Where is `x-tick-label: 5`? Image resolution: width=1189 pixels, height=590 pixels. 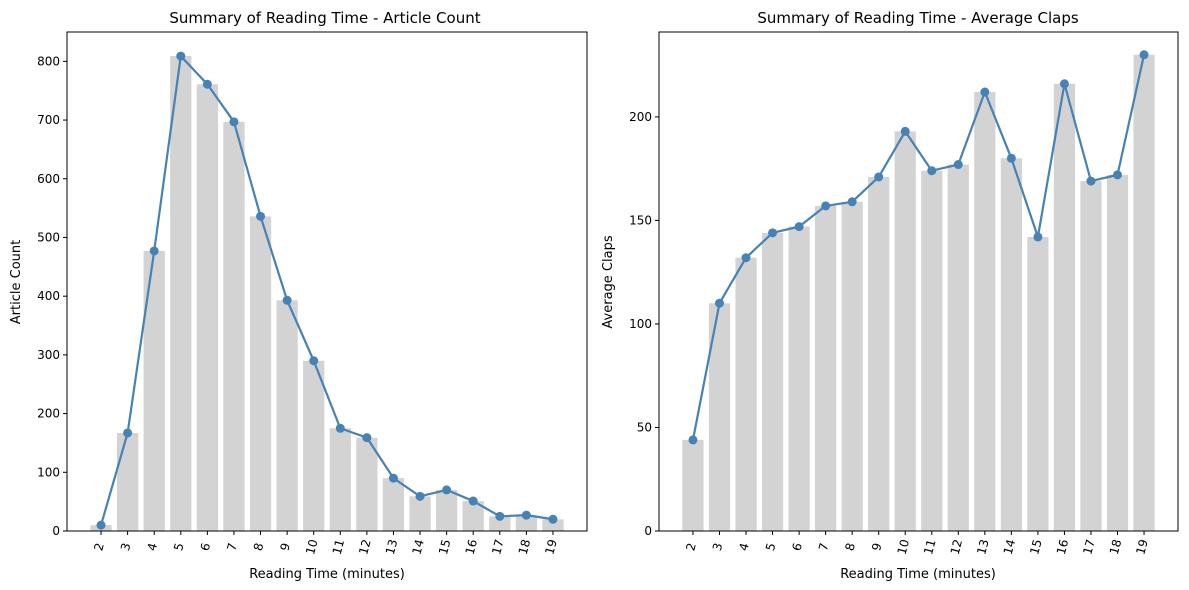
x-tick-label: 5 is located at coordinates (771, 546).